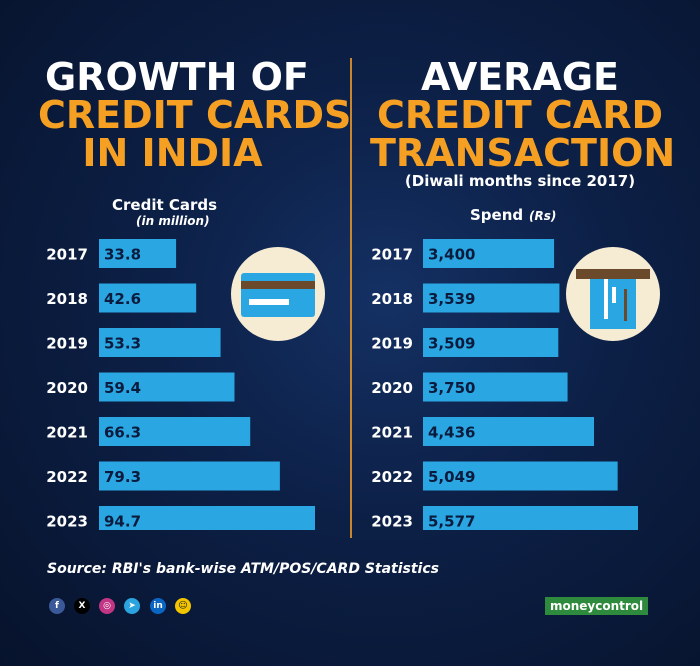 The height and width of the screenshot is (666, 700). I want to click on left-title-line2: CREDIT CARDS, so click(195, 115).